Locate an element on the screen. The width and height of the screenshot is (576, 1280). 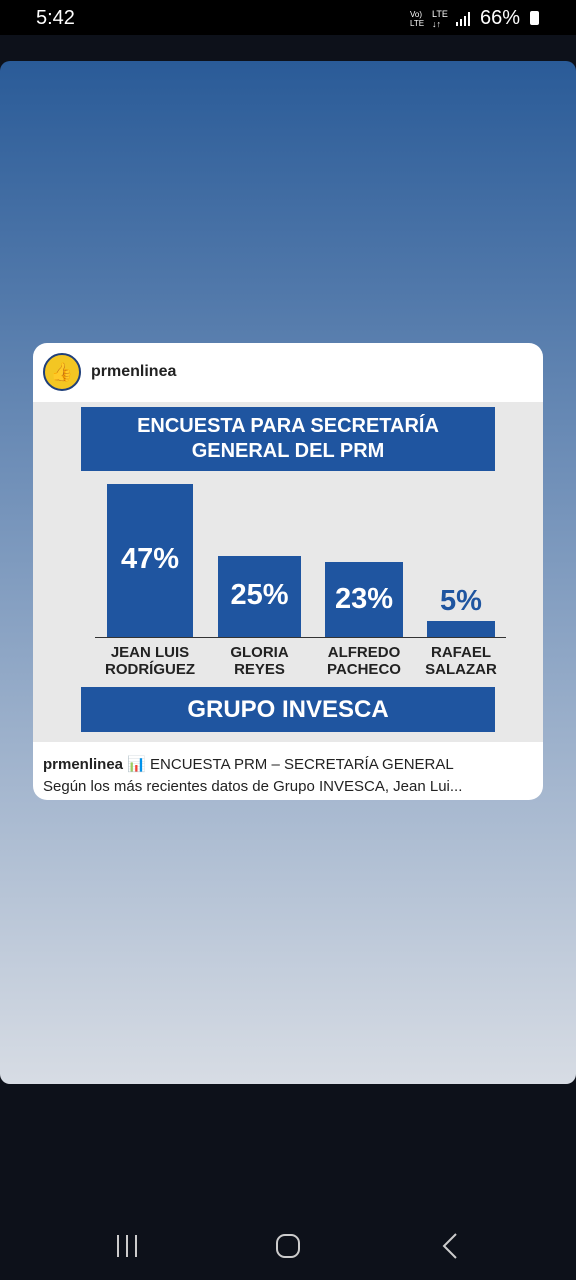
value-label: 47% is located at coordinates (150, 559).